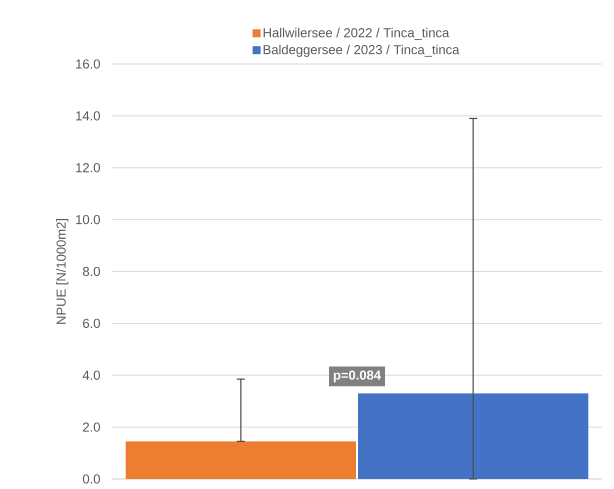 The image size is (614, 489). What do you see at coordinates (88, 64) in the screenshot?
I see `y-tick-label: 16.0` at bounding box center [88, 64].